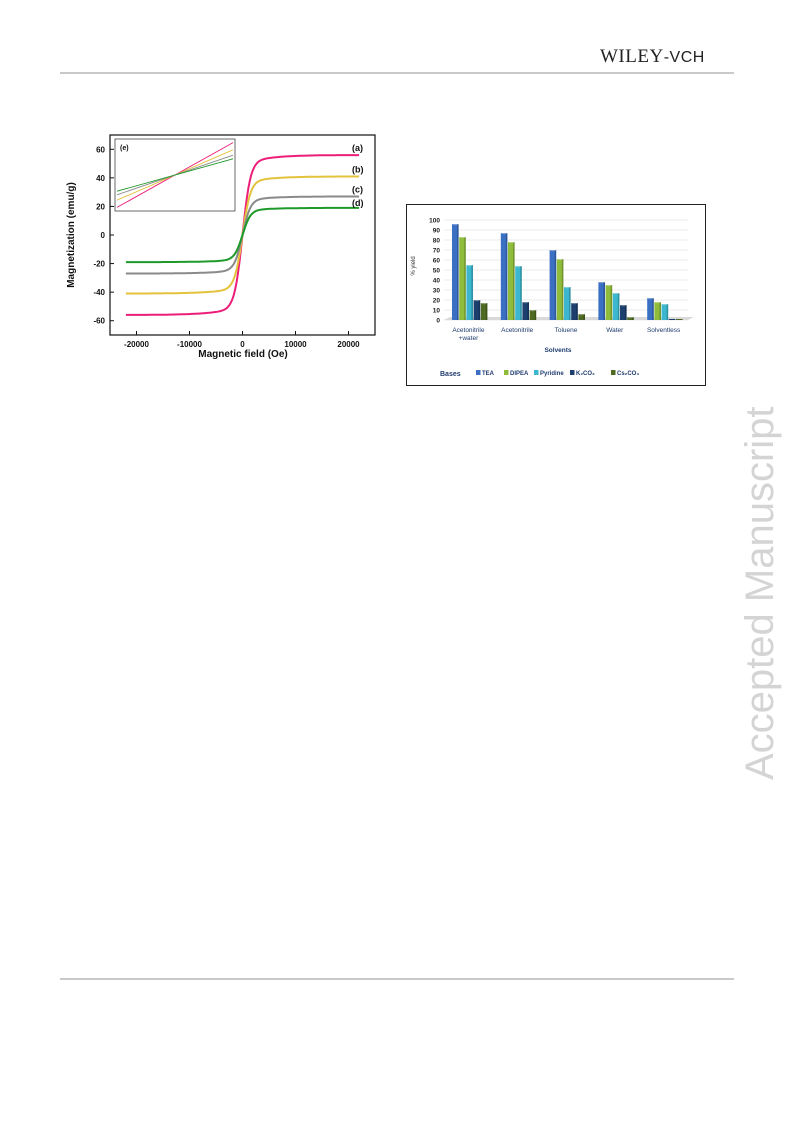 The image size is (793, 1121). Describe the element at coordinates (684, 57) in the screenshot. I see `publisher-sub: -VCH` at that location.